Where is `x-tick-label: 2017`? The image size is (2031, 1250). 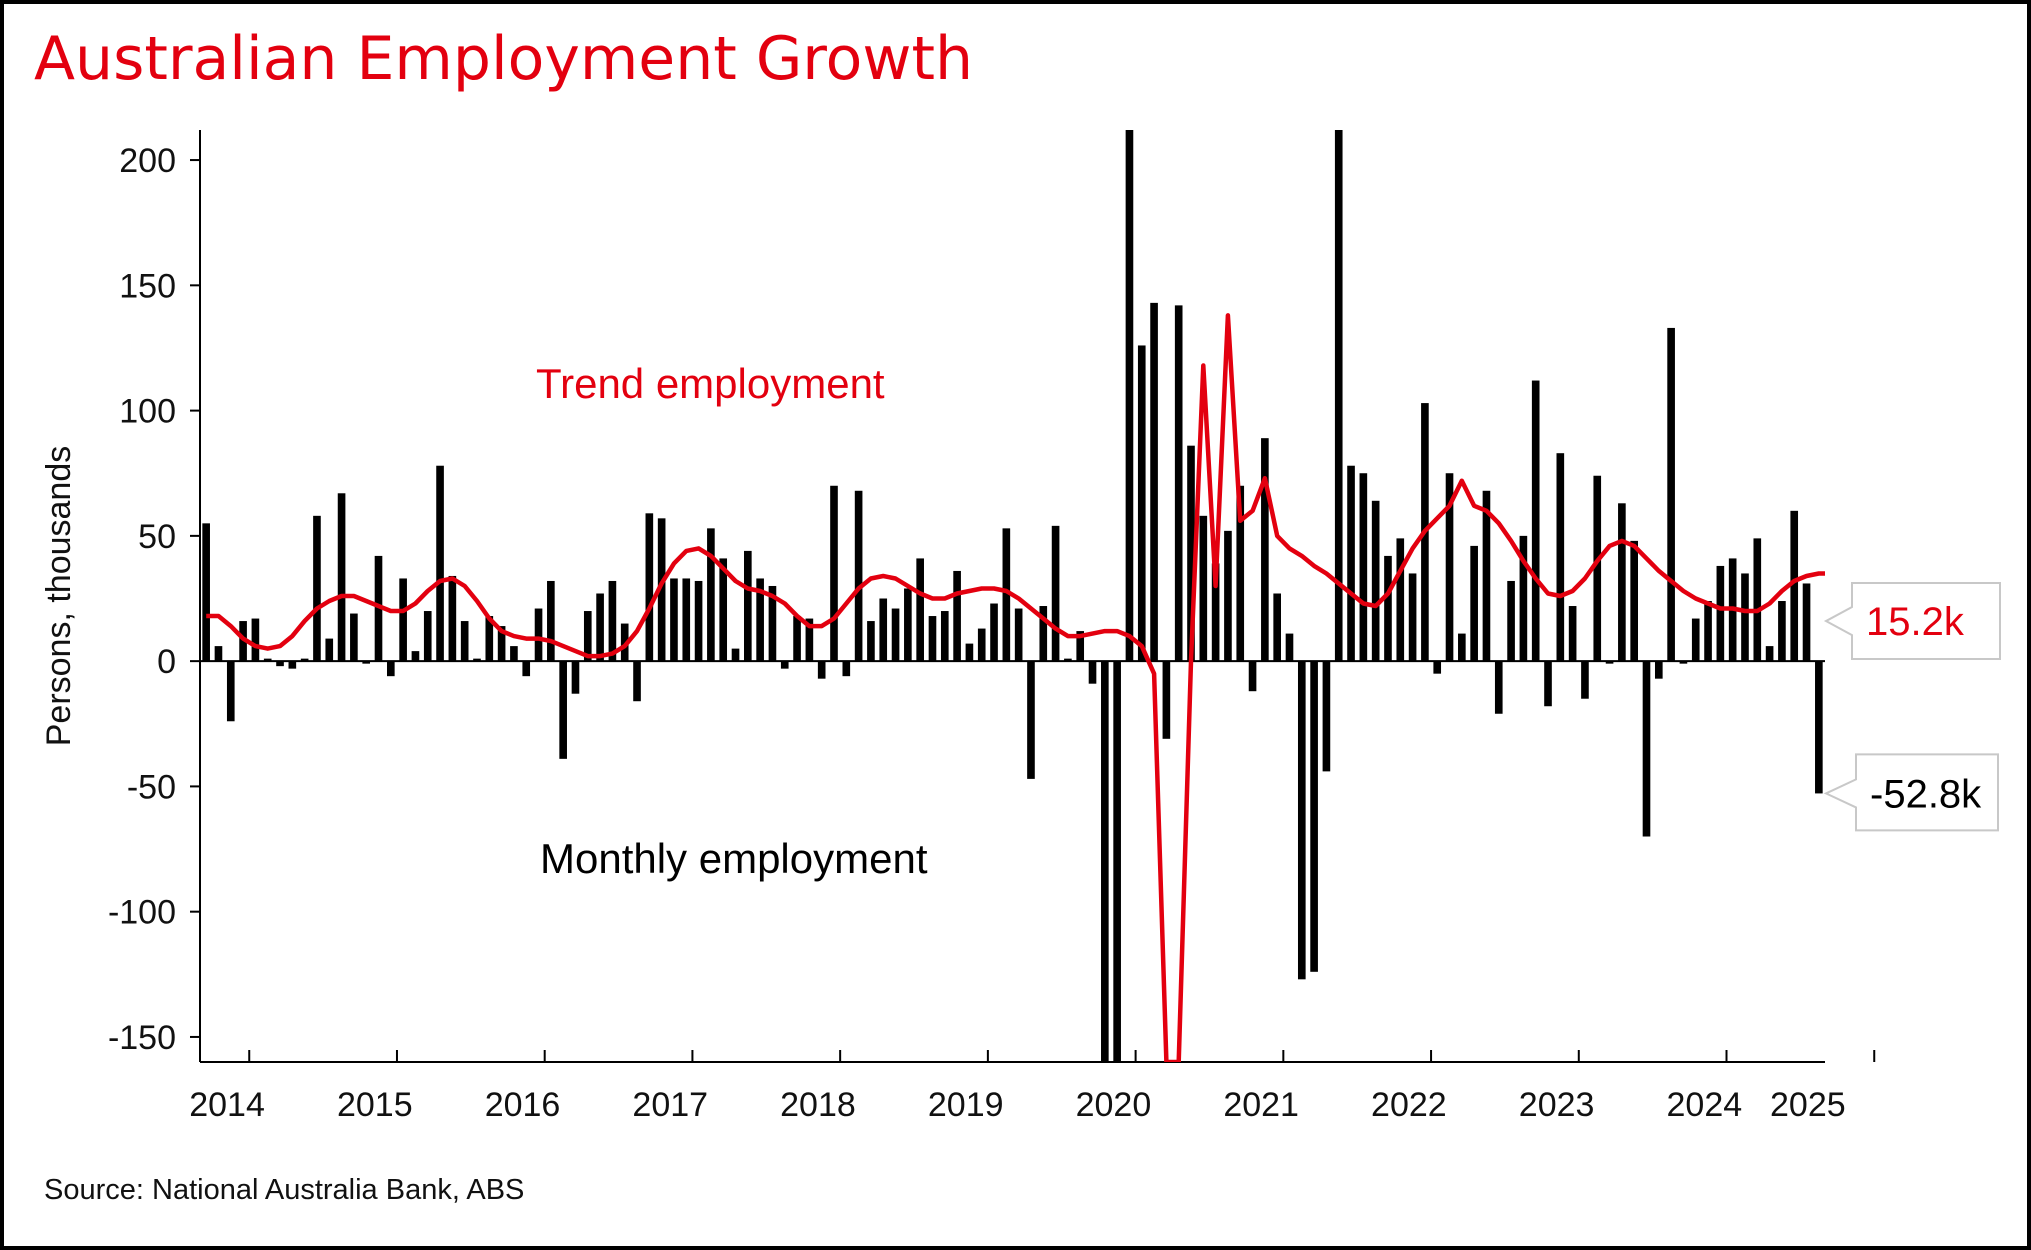
x-tick-label: 2017 is located at coordinates (670, 1105).